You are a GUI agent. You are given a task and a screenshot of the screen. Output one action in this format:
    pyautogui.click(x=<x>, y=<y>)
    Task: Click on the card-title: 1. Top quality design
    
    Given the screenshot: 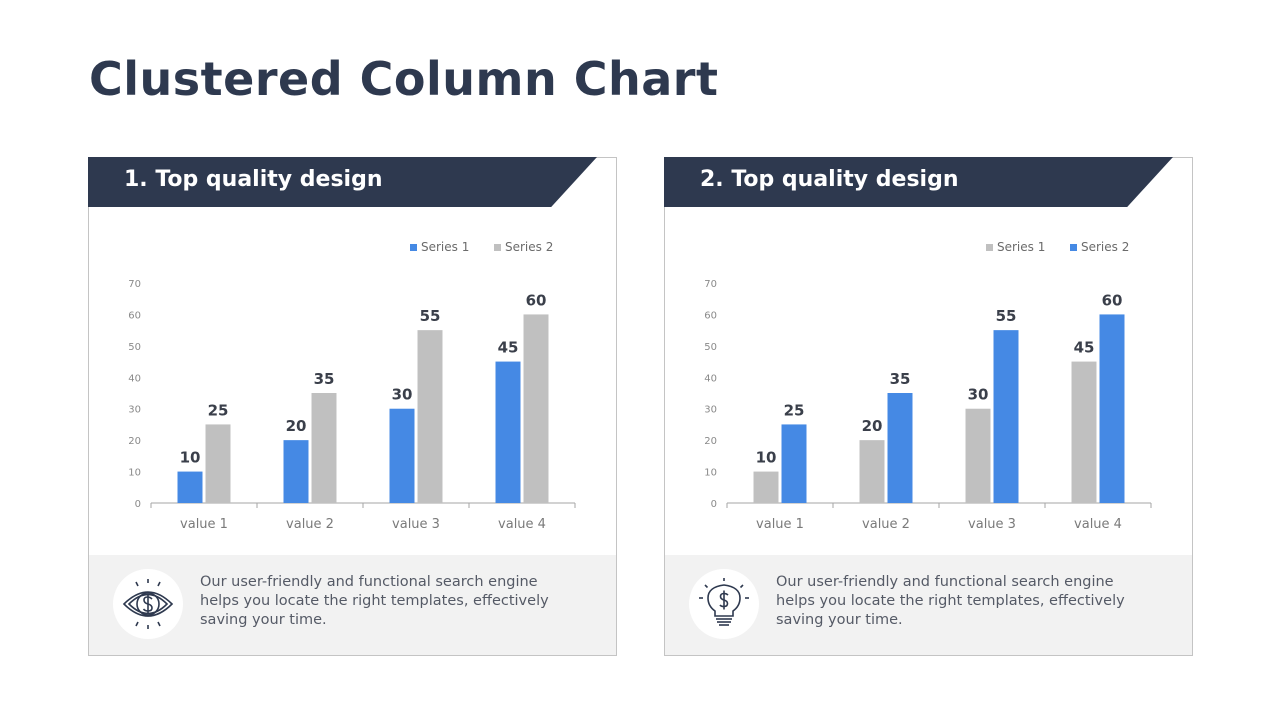 What is the action you would take?
    pyautogui.click(x=253, y=179)
    